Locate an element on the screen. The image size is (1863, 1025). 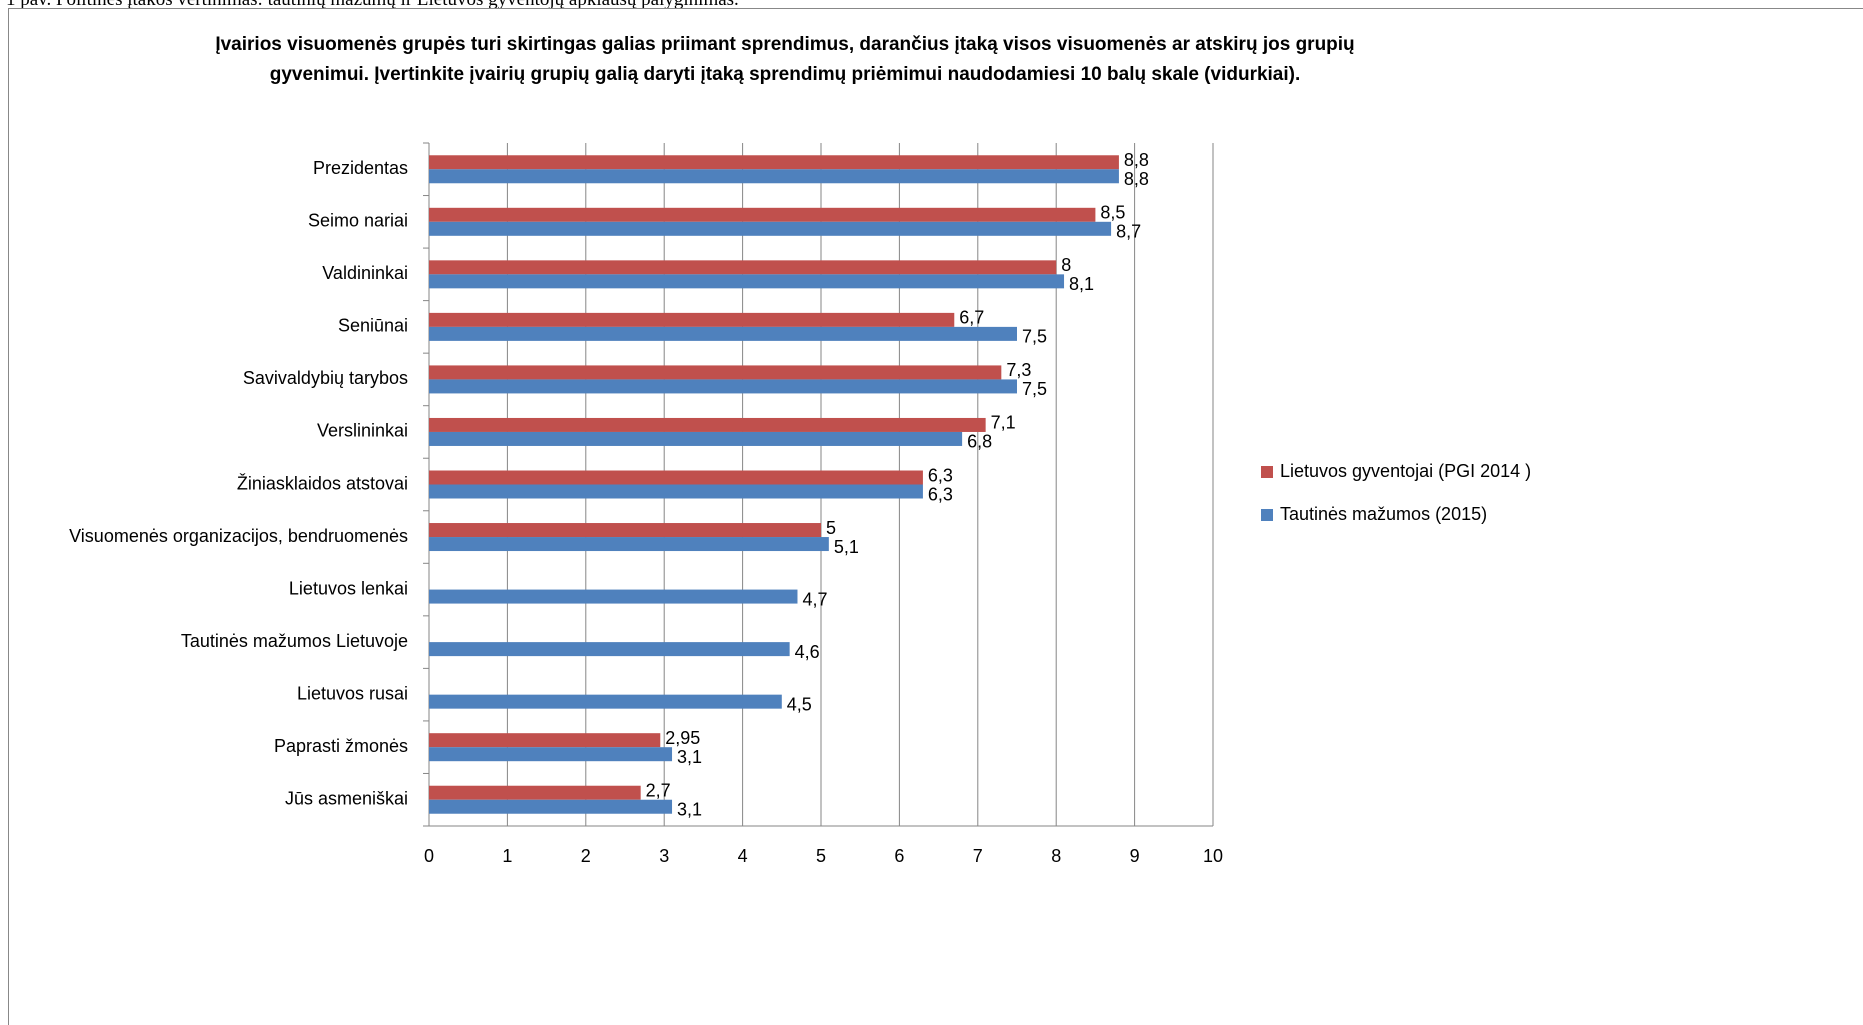
x-tick-label: 9 is located at coordinates (1135, 856).